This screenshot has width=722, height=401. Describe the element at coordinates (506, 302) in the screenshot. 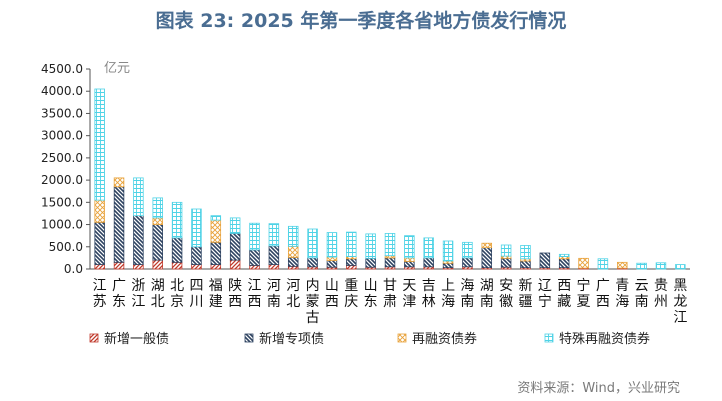

I see `category-label: 徽` at that location.